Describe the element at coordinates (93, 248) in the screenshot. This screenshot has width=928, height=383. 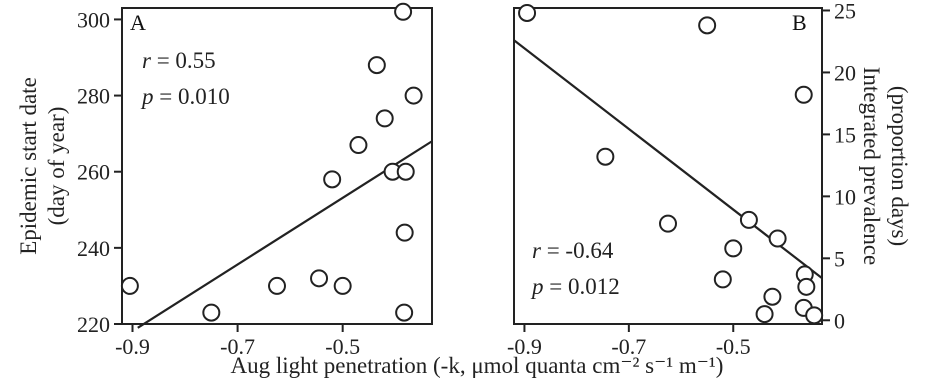
I see `y-tick-label: 240` at that location.